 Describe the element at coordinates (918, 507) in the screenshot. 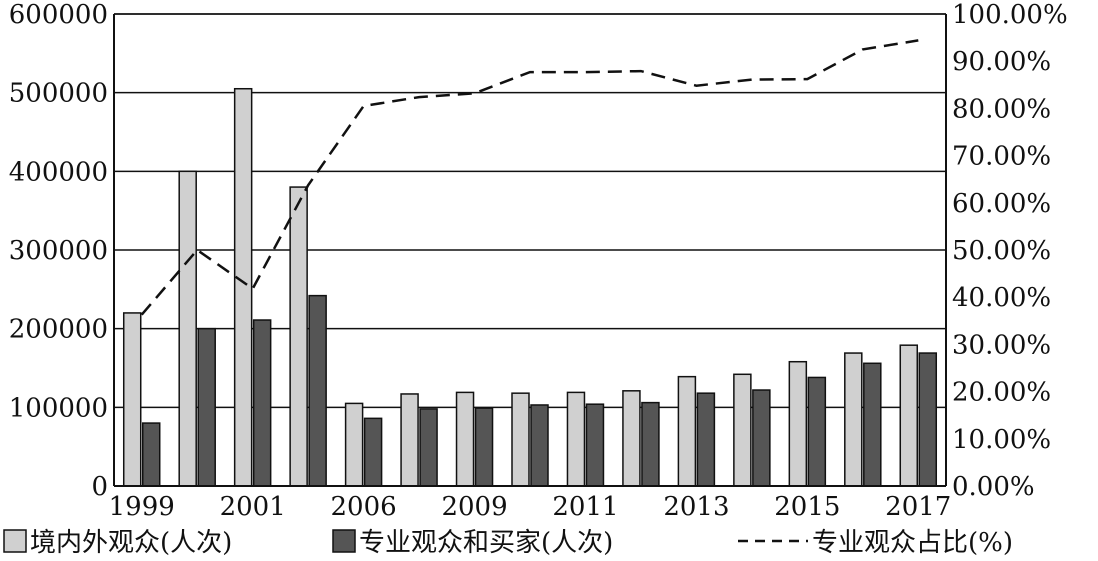

I see `x-tick-label: 2017` at that location.